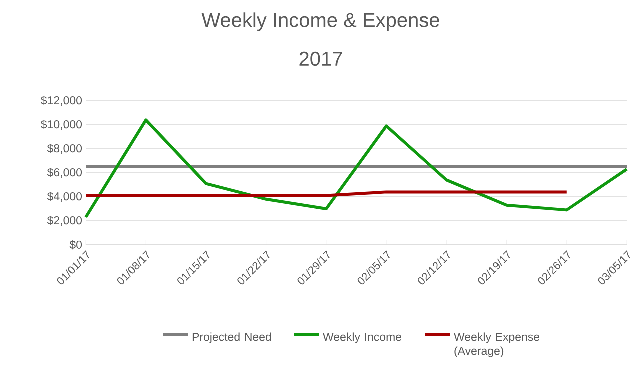 This screenshot has height=387, width=642. What do you see at coordinates (321, 59) in the screenshot?
I see `chart-subtitle: 2017` at bounding box center [321, 59].